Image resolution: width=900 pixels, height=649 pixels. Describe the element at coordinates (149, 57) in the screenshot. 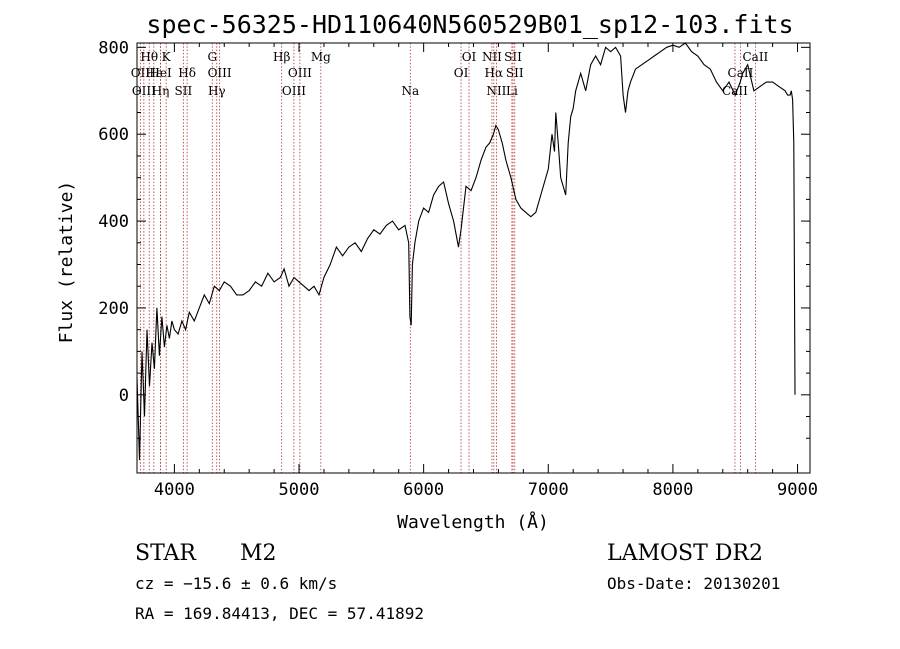

I see `line-label-0: Hθ` at that location.